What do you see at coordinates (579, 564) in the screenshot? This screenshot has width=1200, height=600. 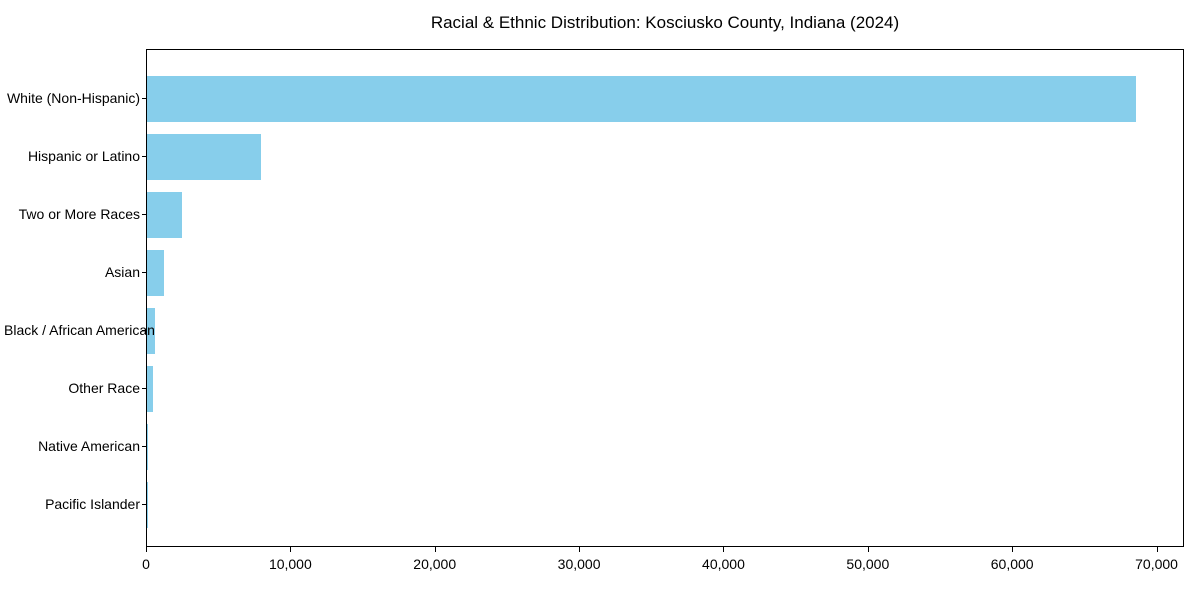 I see `x-axis-tick-label: 30,000` at bounding box center [579, 564].